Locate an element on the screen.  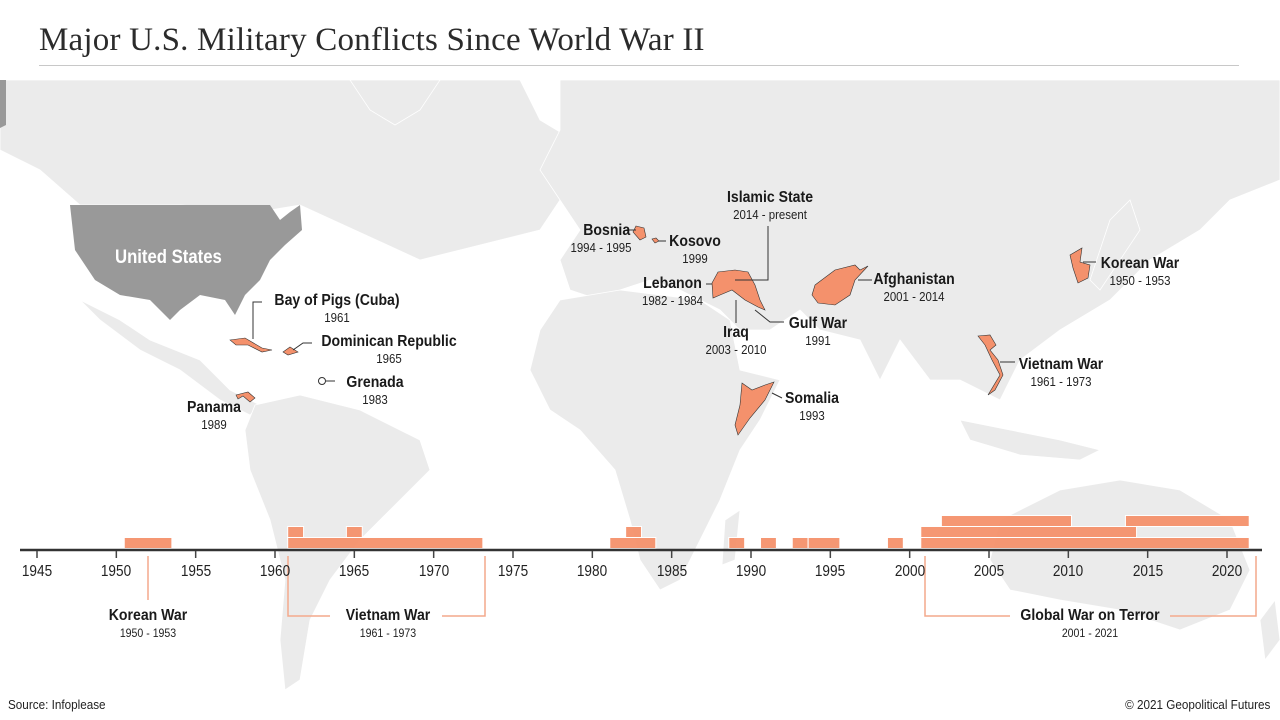
axis-tick-label: 1965 is located at coordinates (354, 571).